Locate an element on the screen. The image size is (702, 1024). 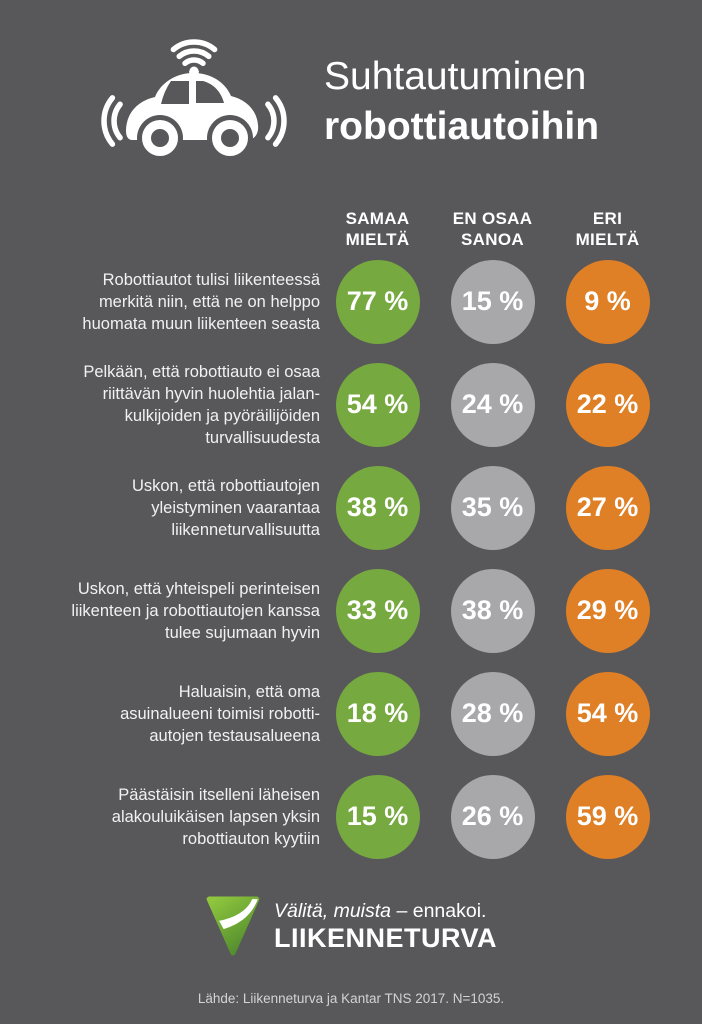
tagline-italic-part: Välitä, muista is located at coordinates (332, 911).